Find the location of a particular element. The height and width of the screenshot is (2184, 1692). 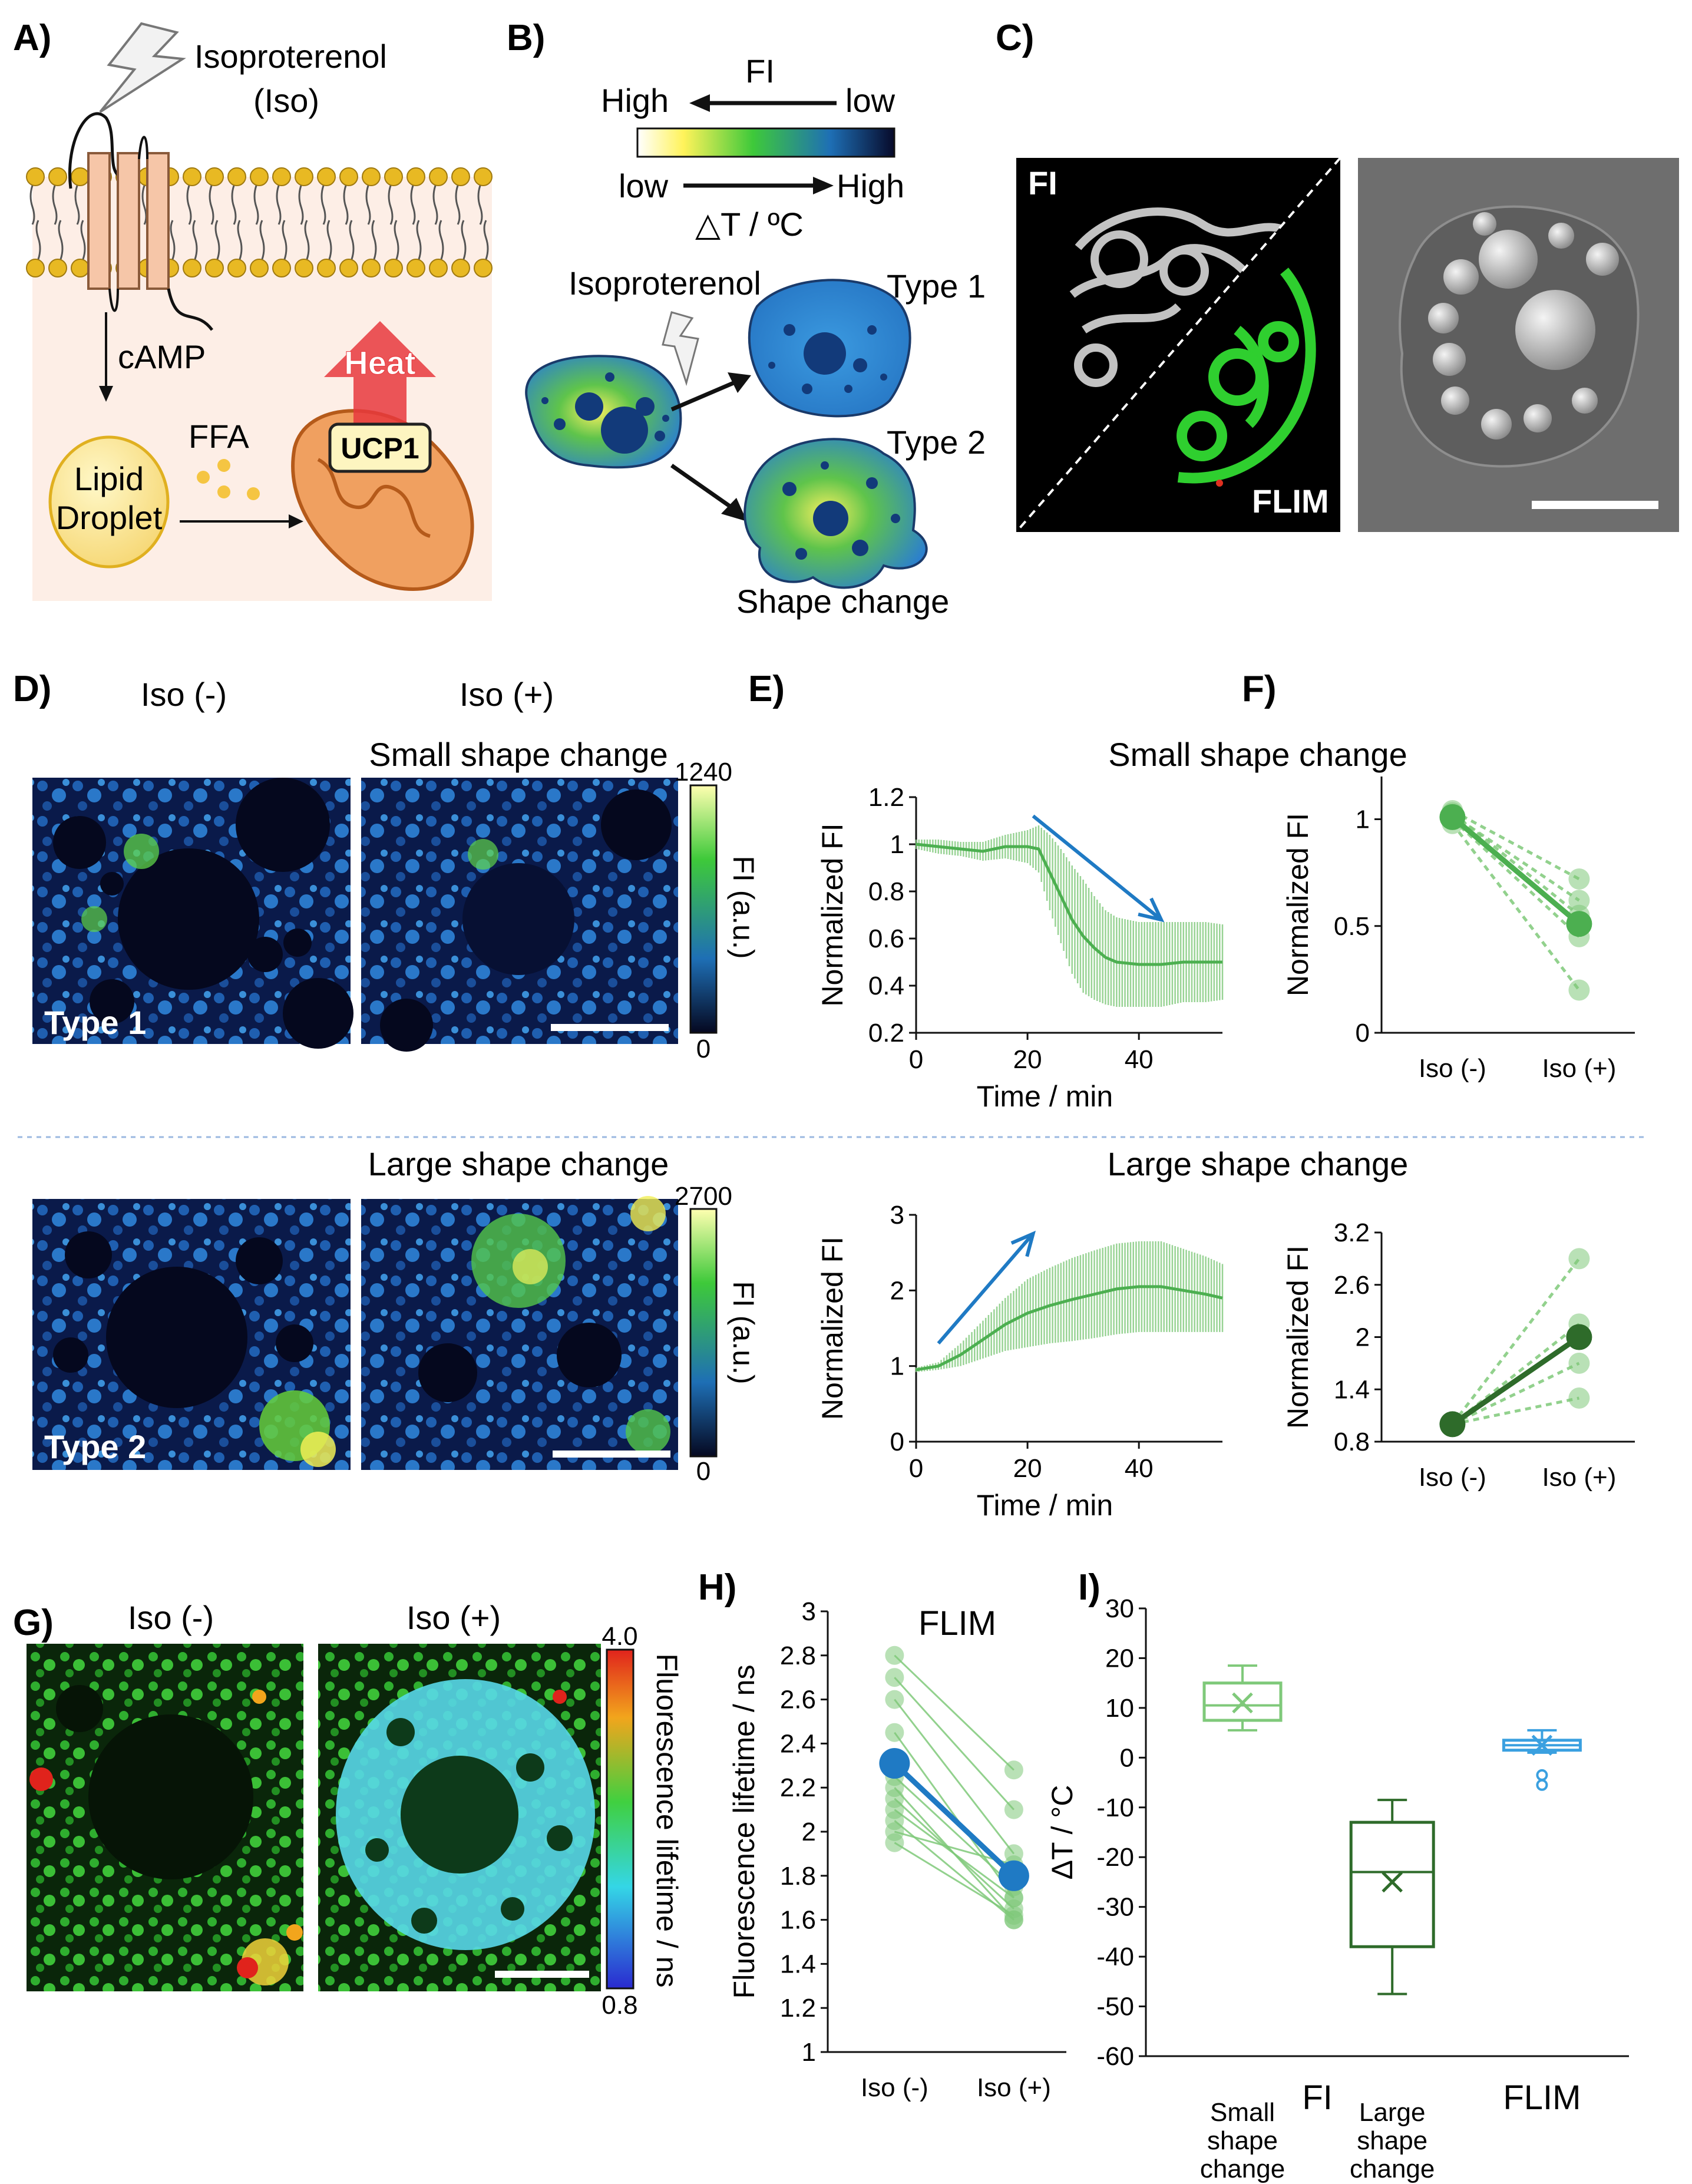

d-iso-minus-label: Iso (-) is located at coordinates (184, 694).